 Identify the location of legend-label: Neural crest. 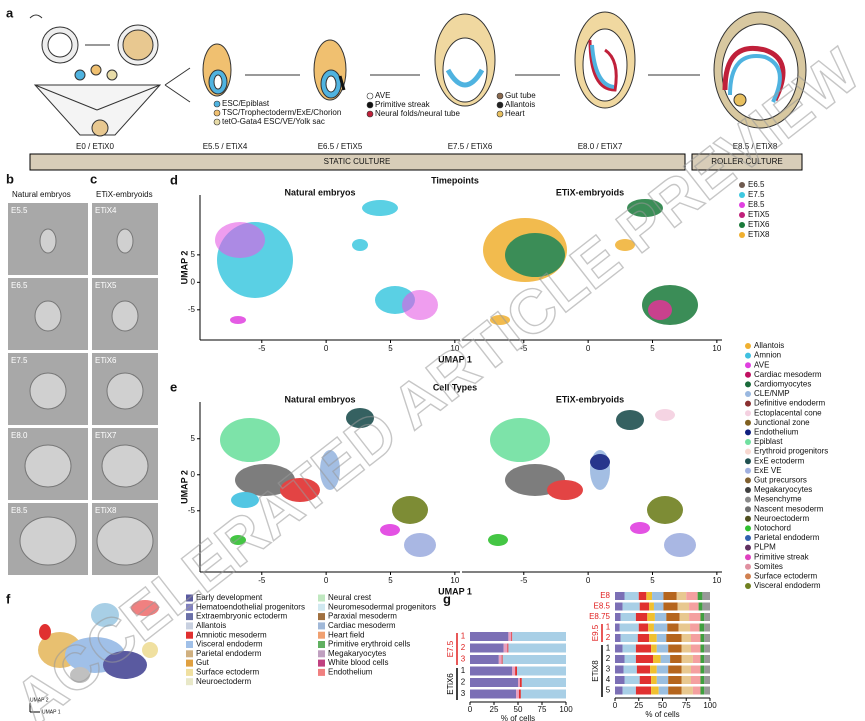
(350, 597).